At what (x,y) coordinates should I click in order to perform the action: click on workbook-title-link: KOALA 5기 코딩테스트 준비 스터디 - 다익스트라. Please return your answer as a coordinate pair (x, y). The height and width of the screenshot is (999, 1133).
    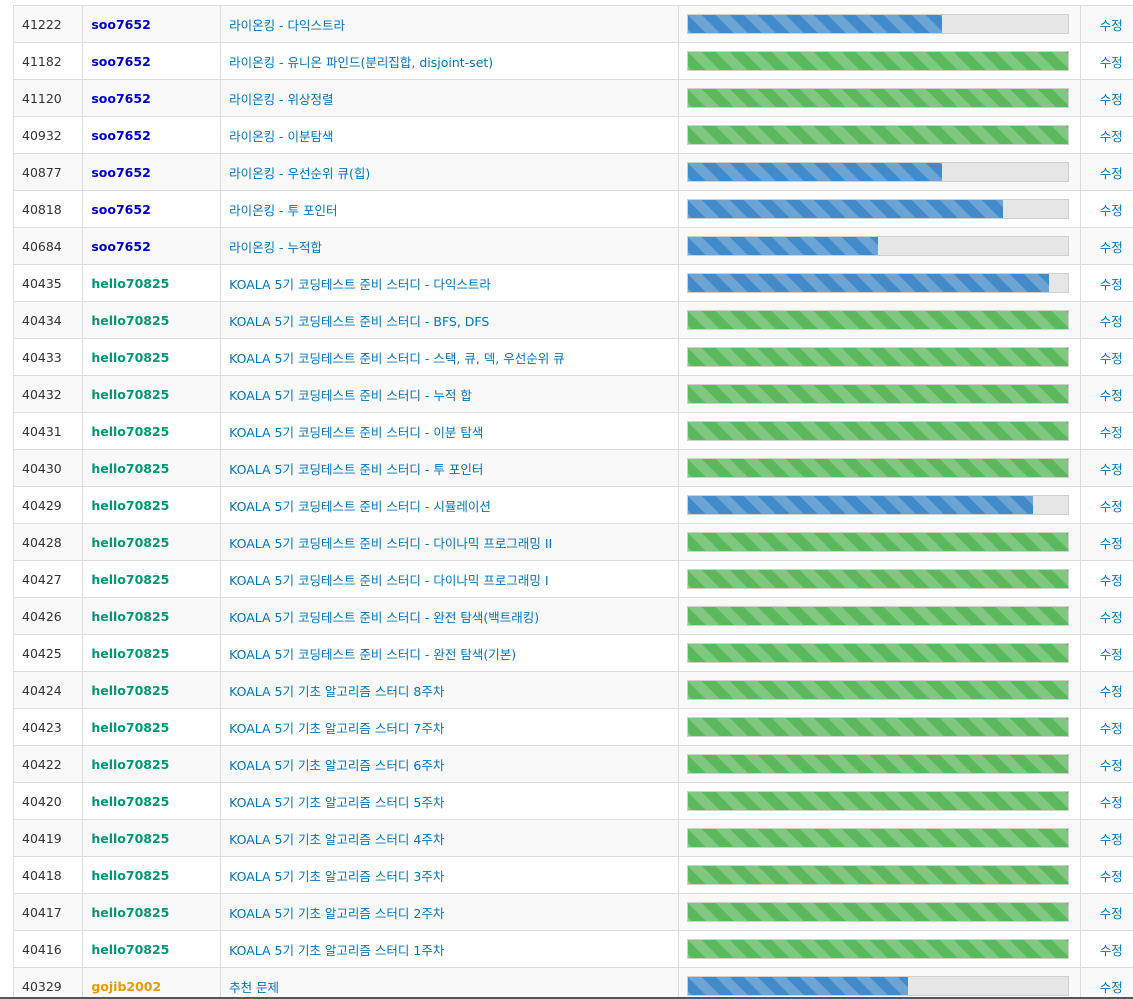
    Looking at the image, I should click on (360, 284).